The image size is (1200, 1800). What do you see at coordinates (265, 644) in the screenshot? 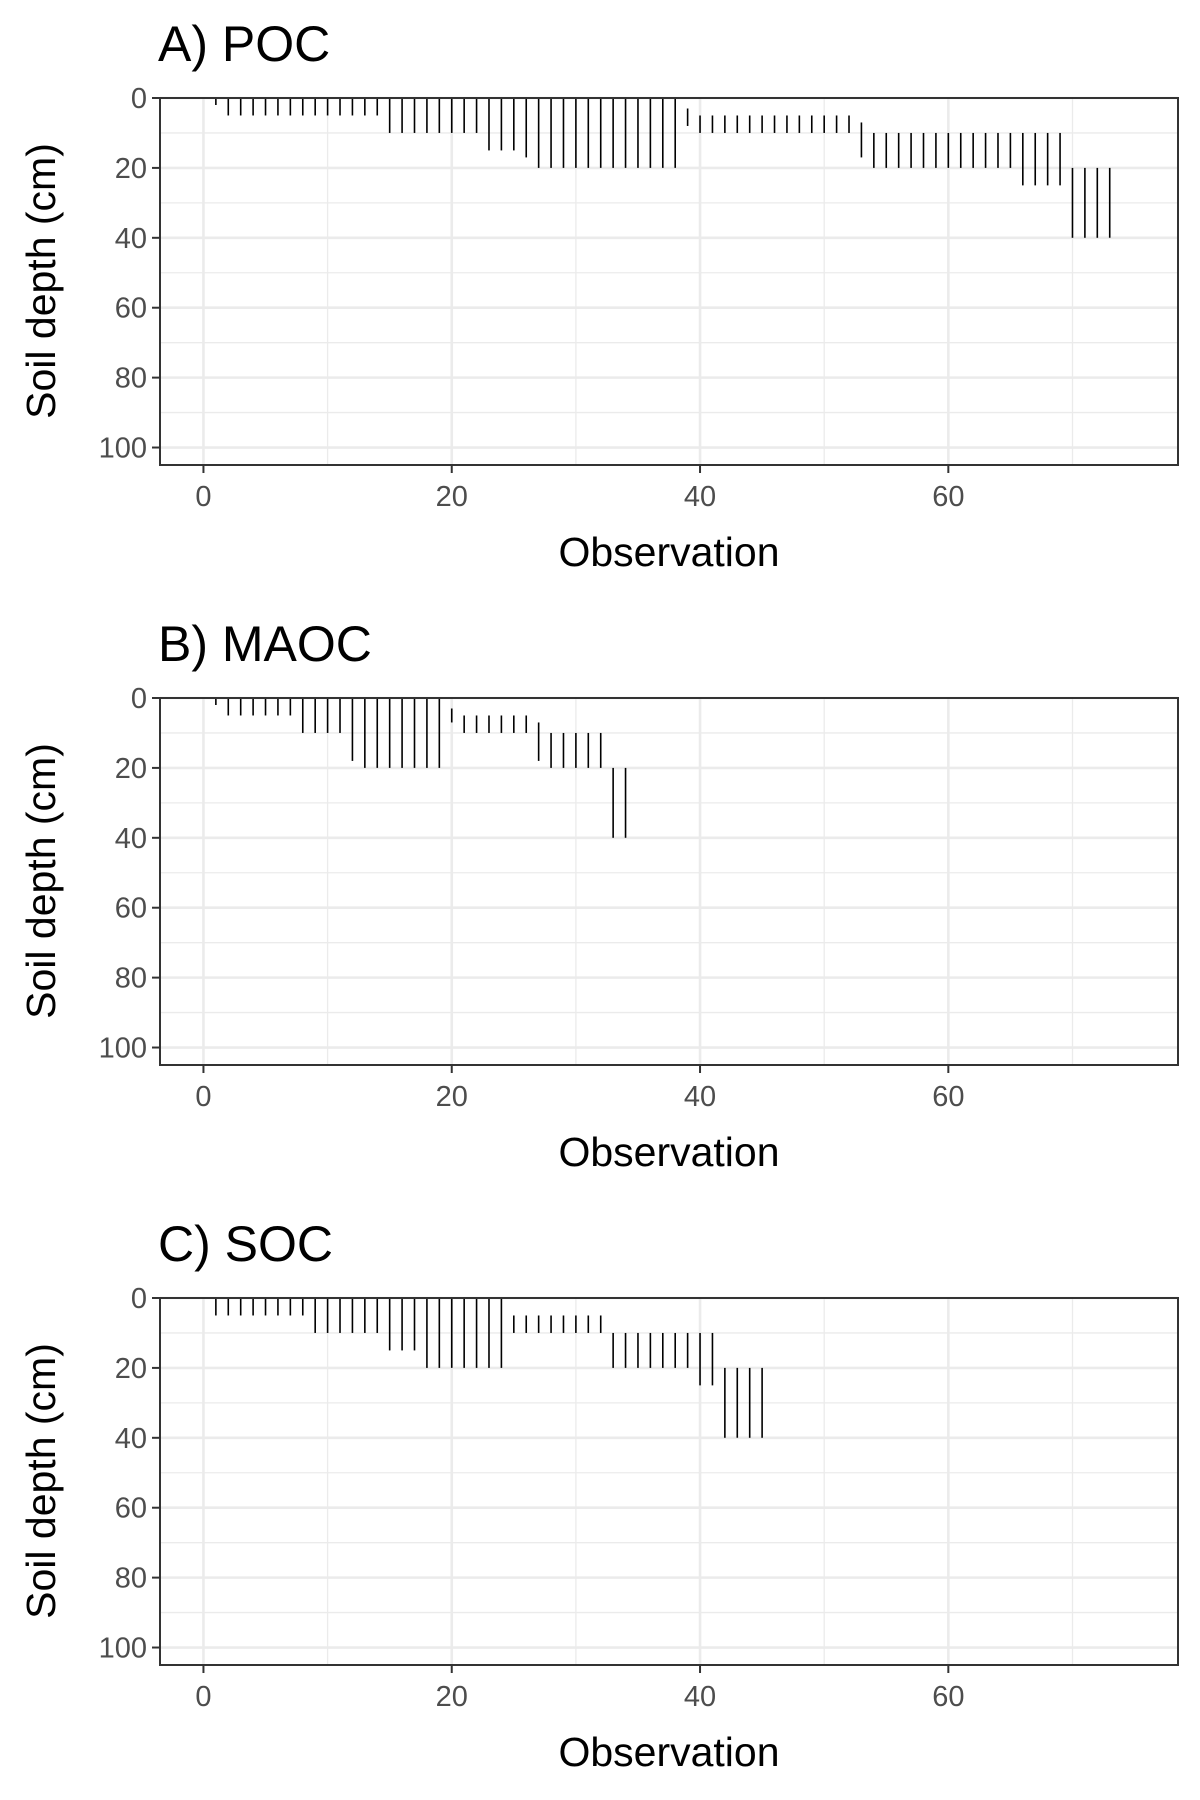
I see `panel-title: B) MAOC` at bounding box center [265, 644].